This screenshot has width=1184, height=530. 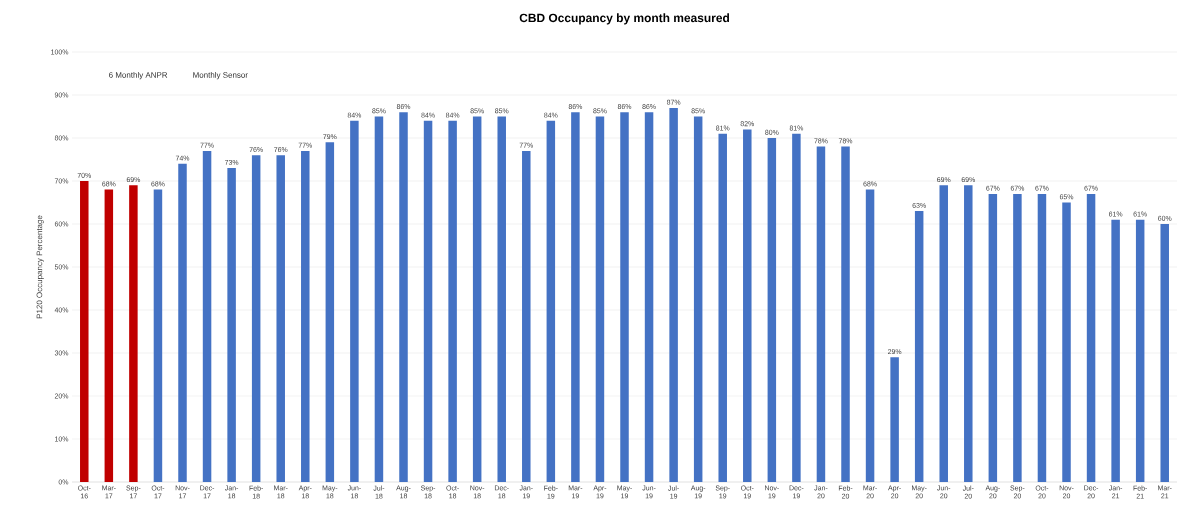 I want to click on chart-title: CBD Occupancy by month measured, so click(x=624, y=19).